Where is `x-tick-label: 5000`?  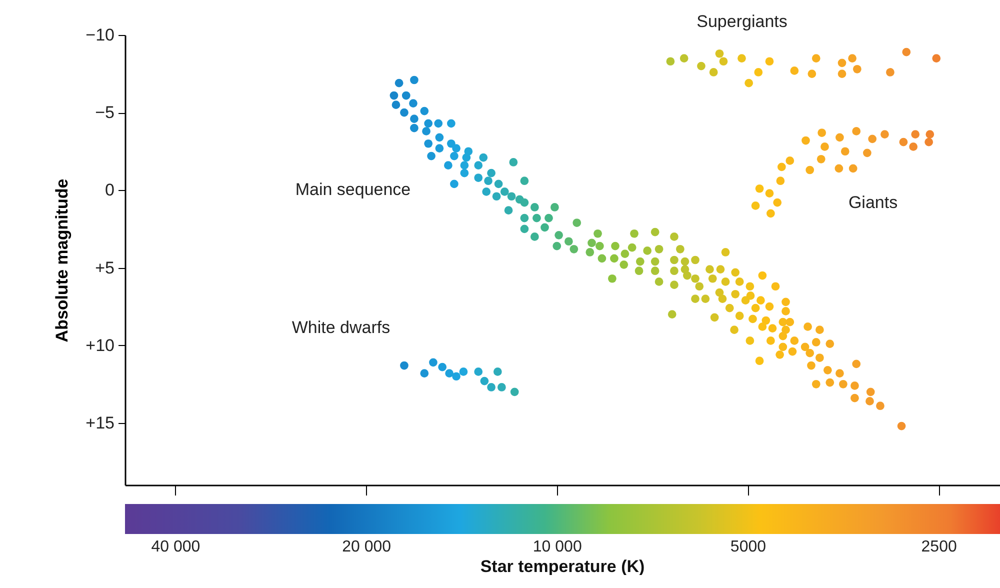 x-tick-label: 5000 is located at coordinates (748, 547).